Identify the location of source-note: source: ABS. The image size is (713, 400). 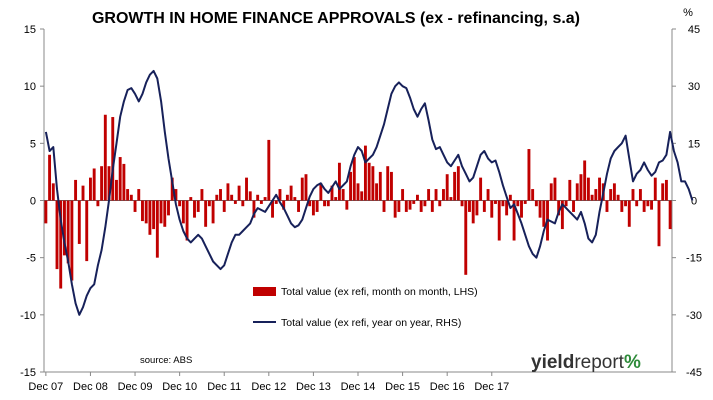
(166, 360).